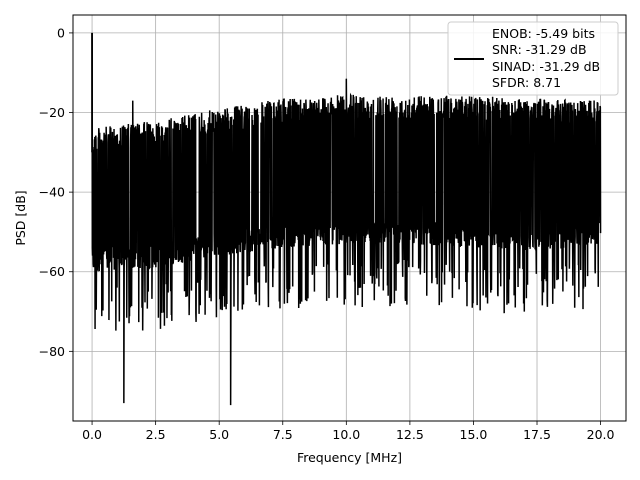  I want to click on x-tick-label: 5.0, so click(219, 434).